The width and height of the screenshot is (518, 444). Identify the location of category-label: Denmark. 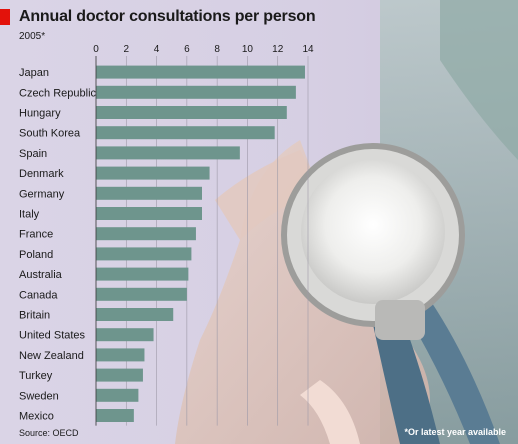
(41, 174).